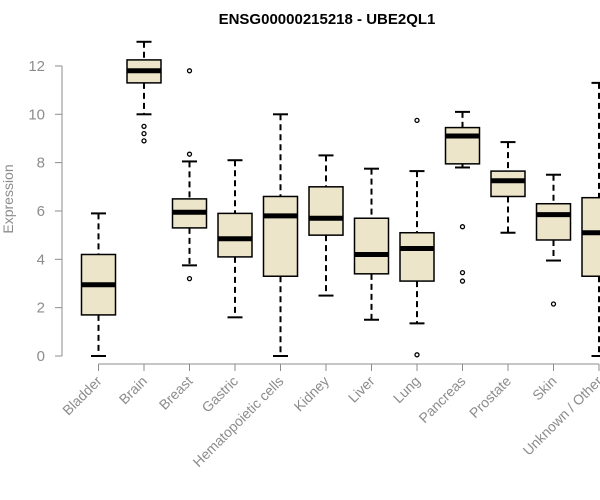 Image resolution: width=600 pixels, height=500 pixels. What do you see at coordinates (41, 308) in the screenshot?
I see `y-tick-label: 2` at bounding box center [41, 308].